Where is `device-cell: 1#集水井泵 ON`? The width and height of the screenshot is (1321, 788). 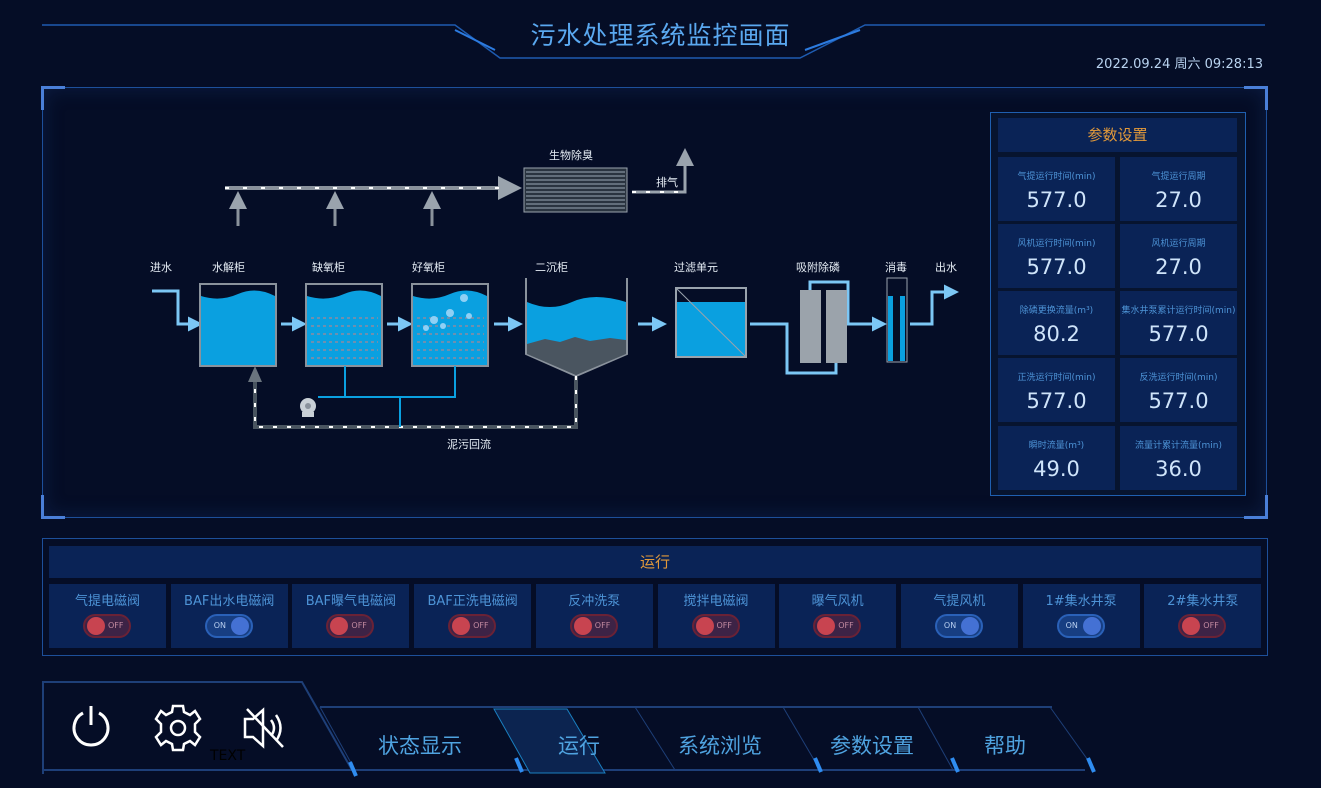 device-cell: 1#集水井泵 ON is located at coordinates (1081, 616).